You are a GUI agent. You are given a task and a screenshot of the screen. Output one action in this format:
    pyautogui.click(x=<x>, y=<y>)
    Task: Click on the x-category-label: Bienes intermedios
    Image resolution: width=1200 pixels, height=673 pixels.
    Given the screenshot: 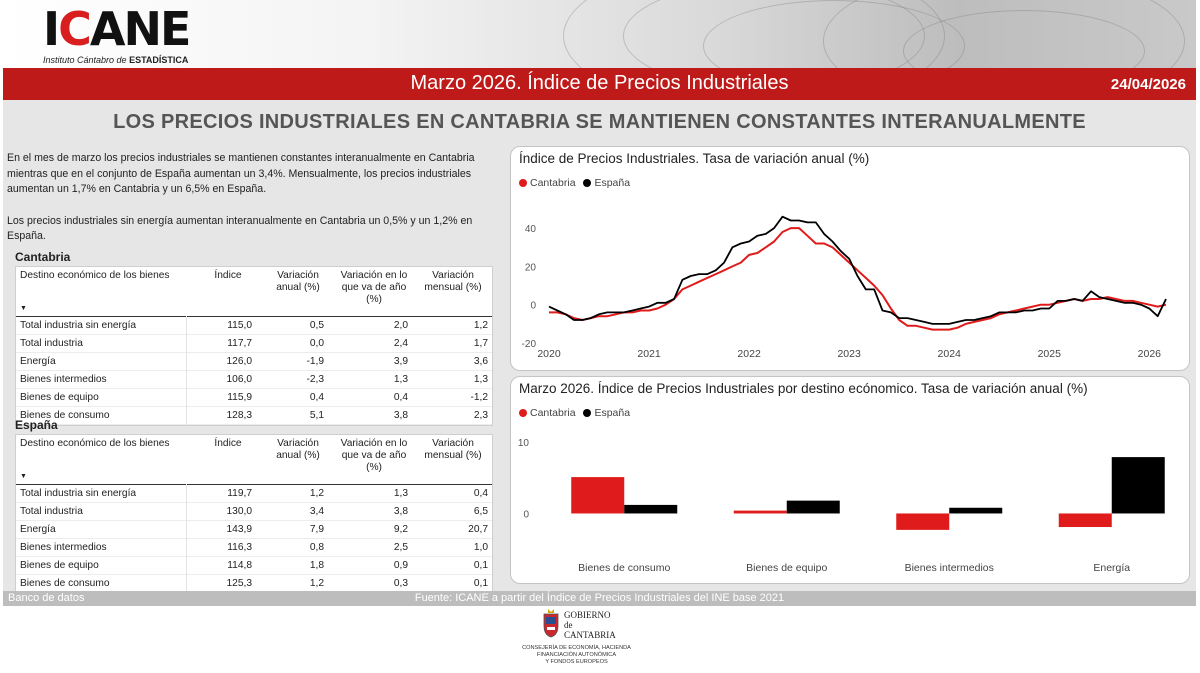 What is the action you would take?
    pyautogui.click(x=949, y=568)
    